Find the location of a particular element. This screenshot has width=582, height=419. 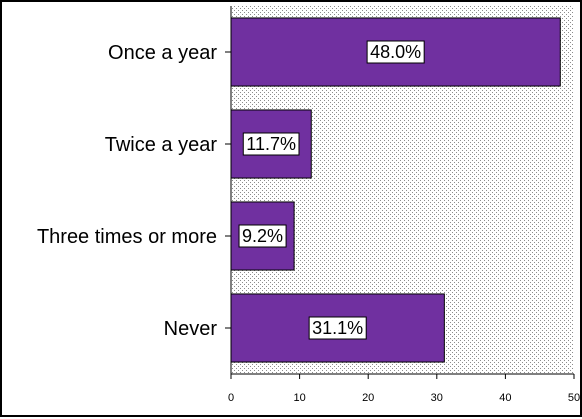

x-tick-label-3: 30 is located at coordinates (437, 398).